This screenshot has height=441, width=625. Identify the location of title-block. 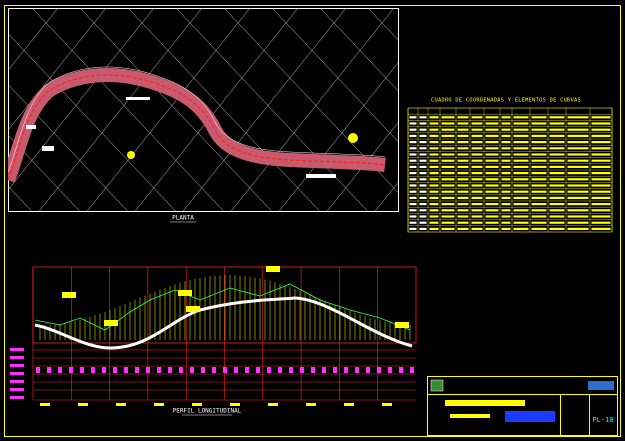
(522, 406).